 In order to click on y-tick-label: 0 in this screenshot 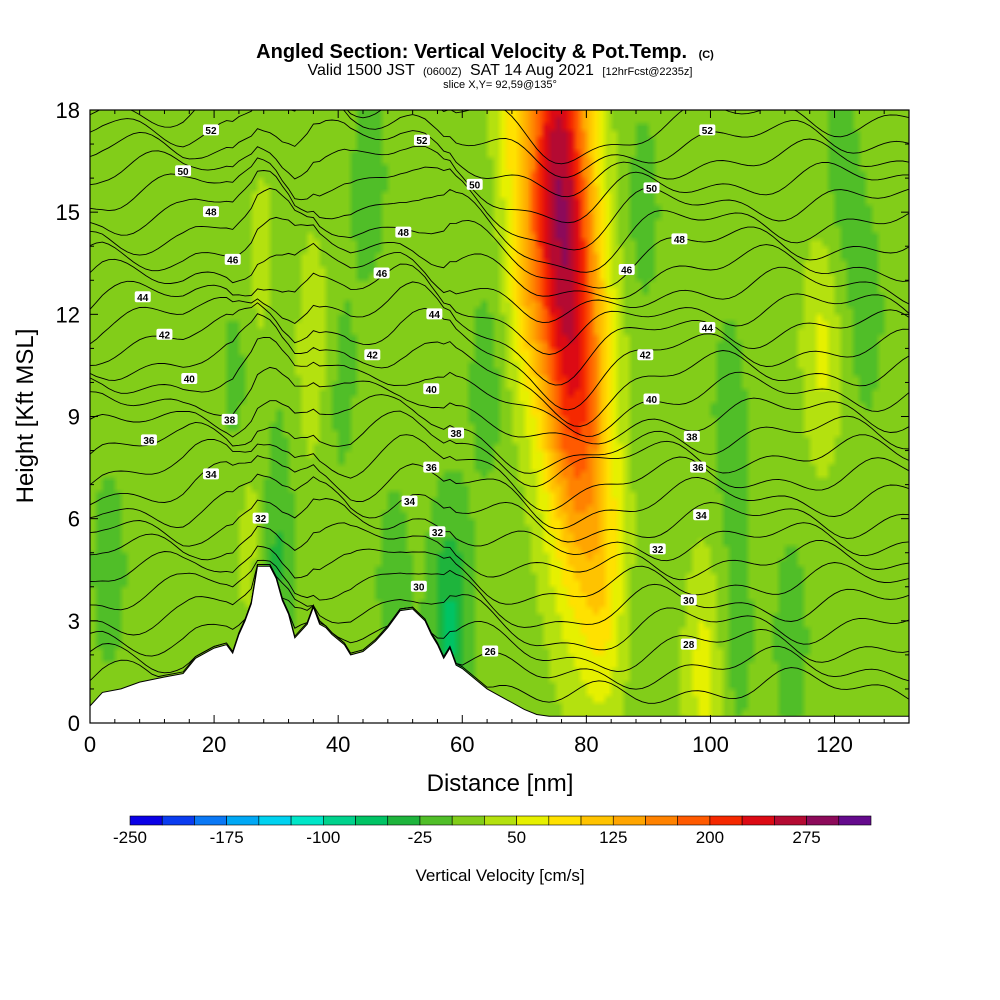, I will do `click(74, 723)`.